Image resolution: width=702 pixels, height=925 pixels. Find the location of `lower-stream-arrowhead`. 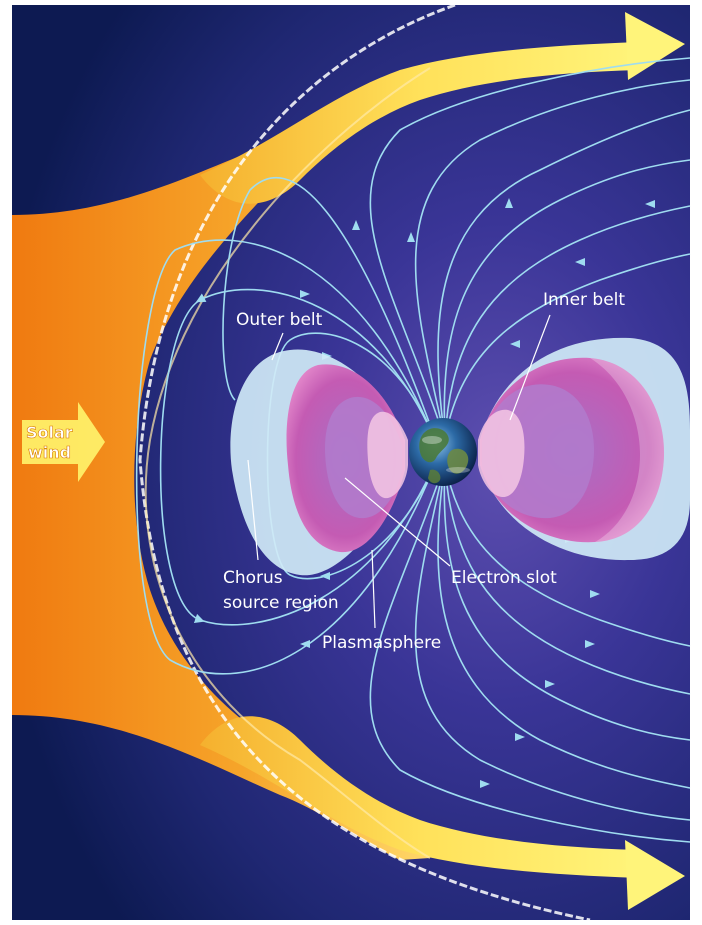

lower-stream-arrowhead is located at coordinates (655, 875).